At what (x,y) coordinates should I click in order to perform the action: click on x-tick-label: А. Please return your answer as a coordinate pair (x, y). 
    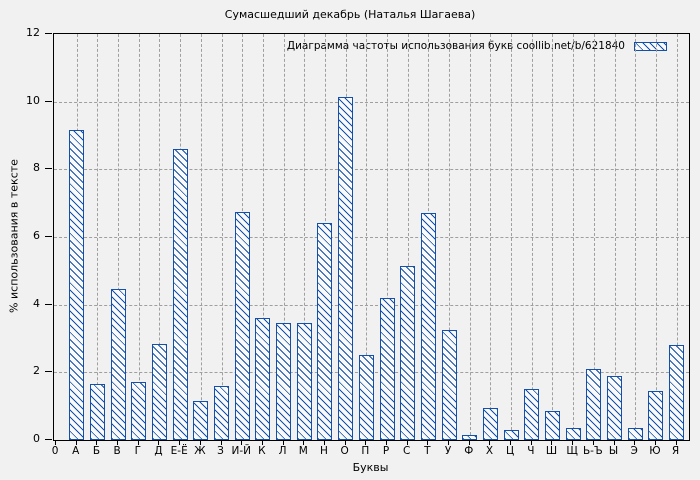
    Looking at the image, I should click on (76, 451).